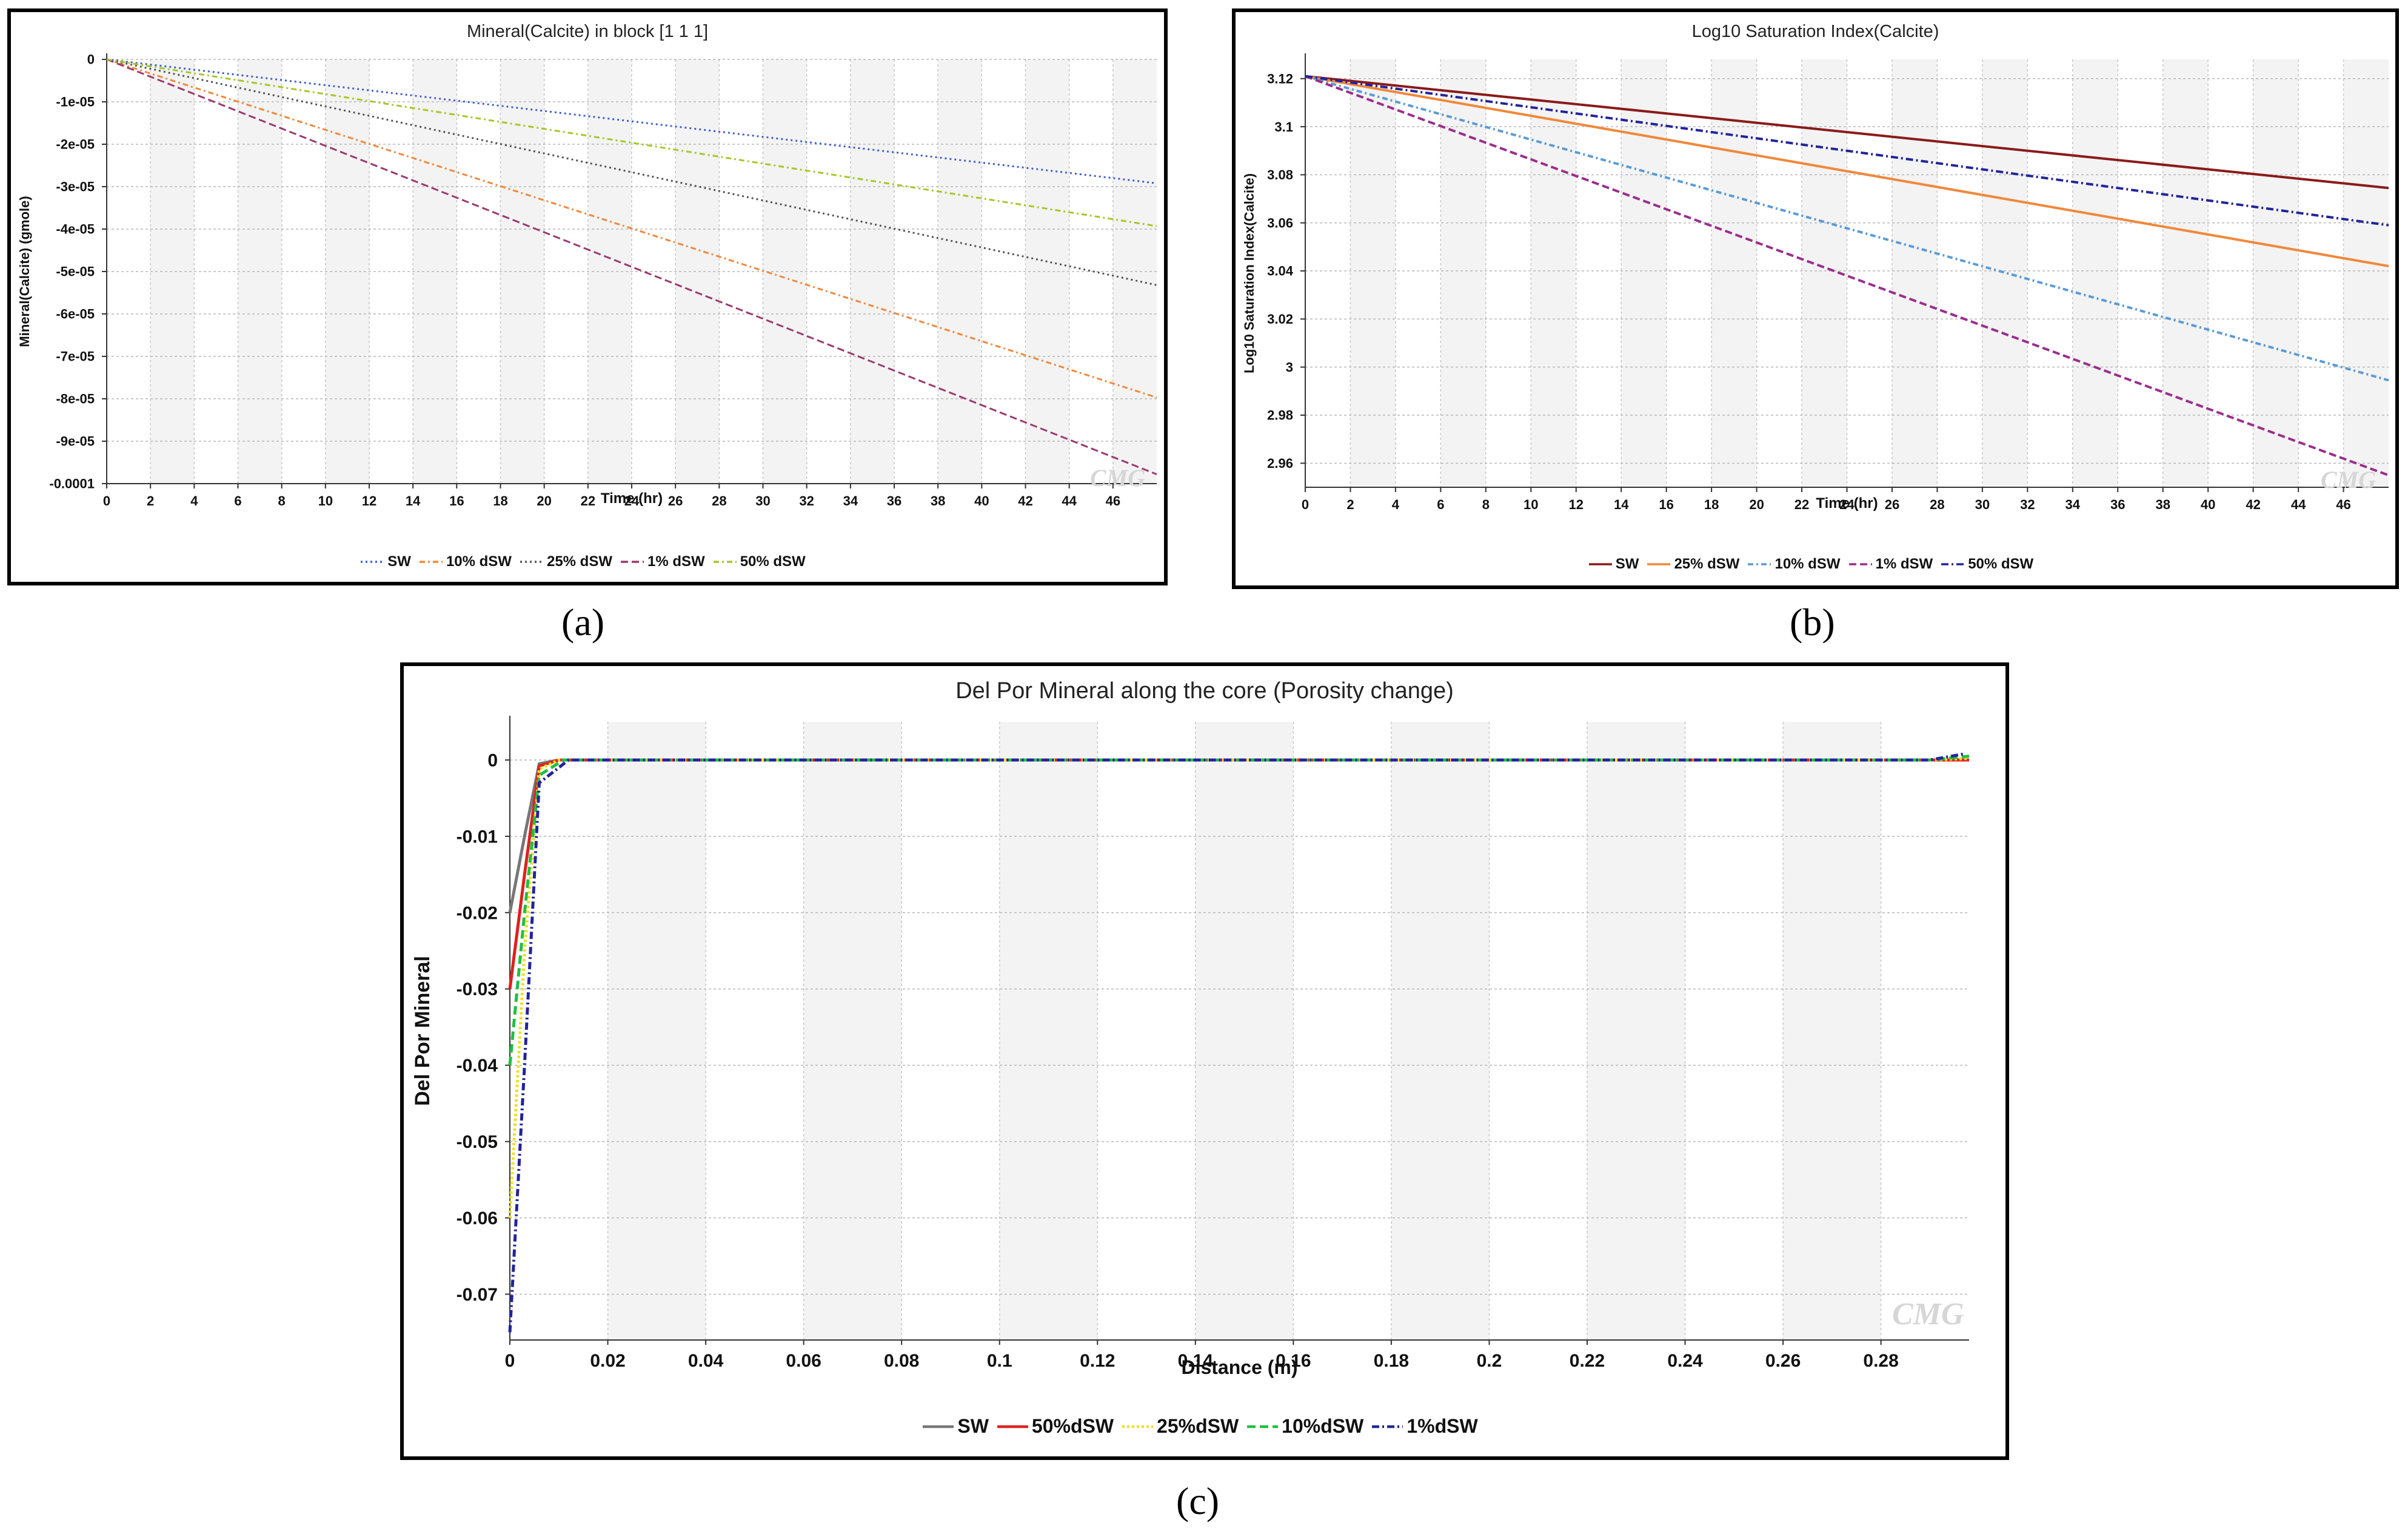  What do you see at coordinates (1280, 271) in the screenshot?
I see `y-tick-label: 3.04` at bounding box center [1280, 271].